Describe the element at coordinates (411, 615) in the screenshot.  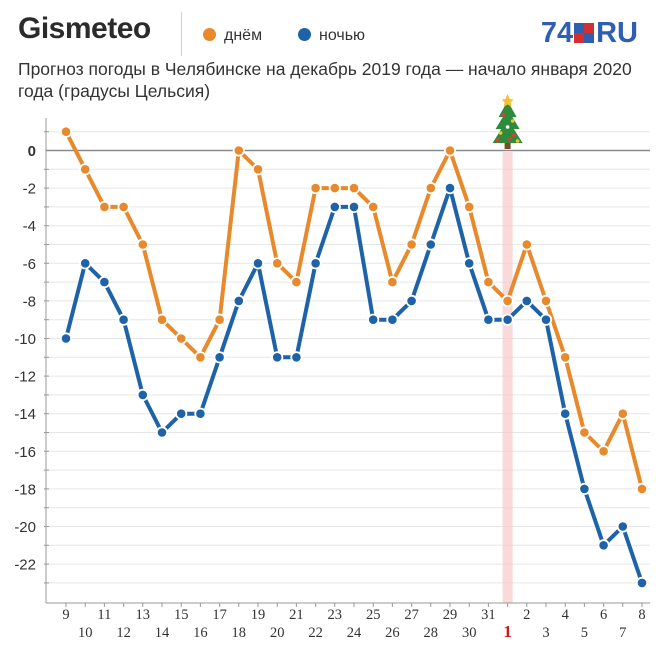
I see `x-tick-label: 27` at that location.